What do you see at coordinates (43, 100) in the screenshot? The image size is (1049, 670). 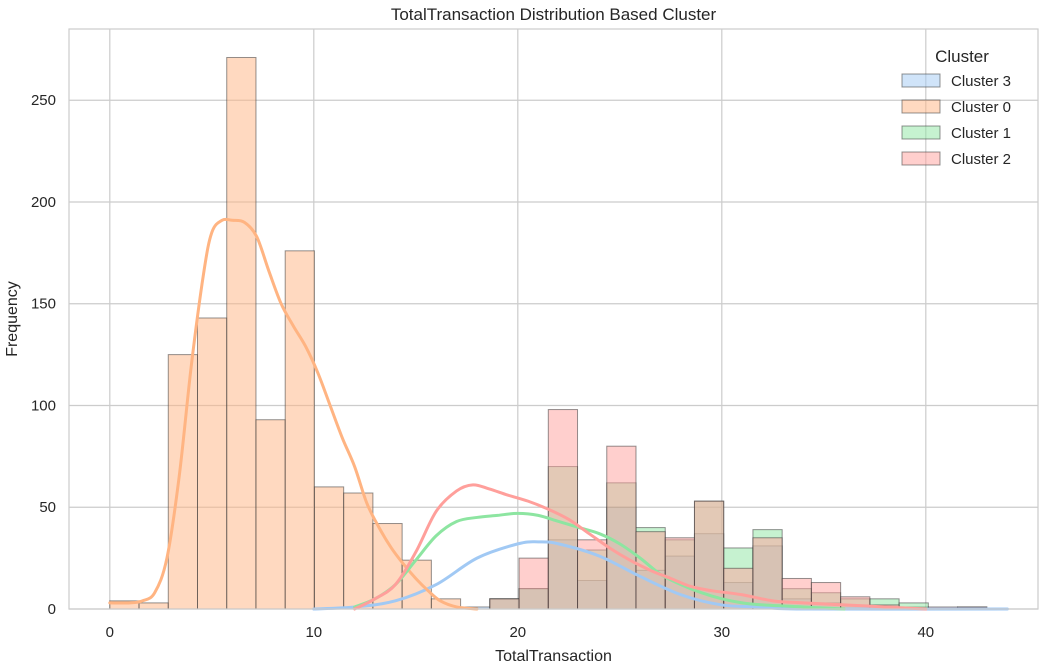 I see `y-tick-label: 250` at bounding box center [43, 100].